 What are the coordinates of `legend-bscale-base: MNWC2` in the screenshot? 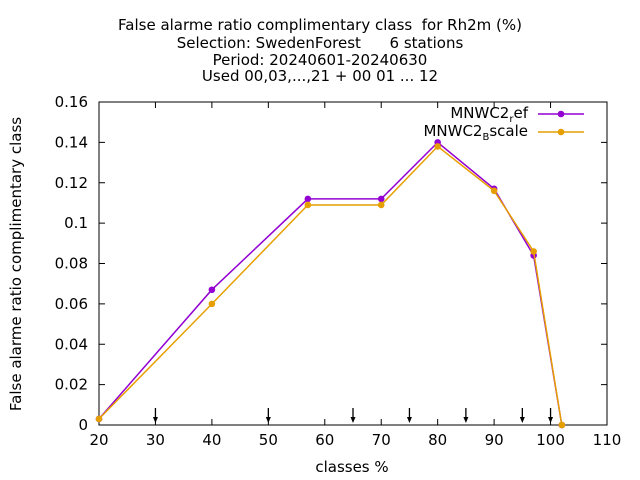 It's located at (453, 131).